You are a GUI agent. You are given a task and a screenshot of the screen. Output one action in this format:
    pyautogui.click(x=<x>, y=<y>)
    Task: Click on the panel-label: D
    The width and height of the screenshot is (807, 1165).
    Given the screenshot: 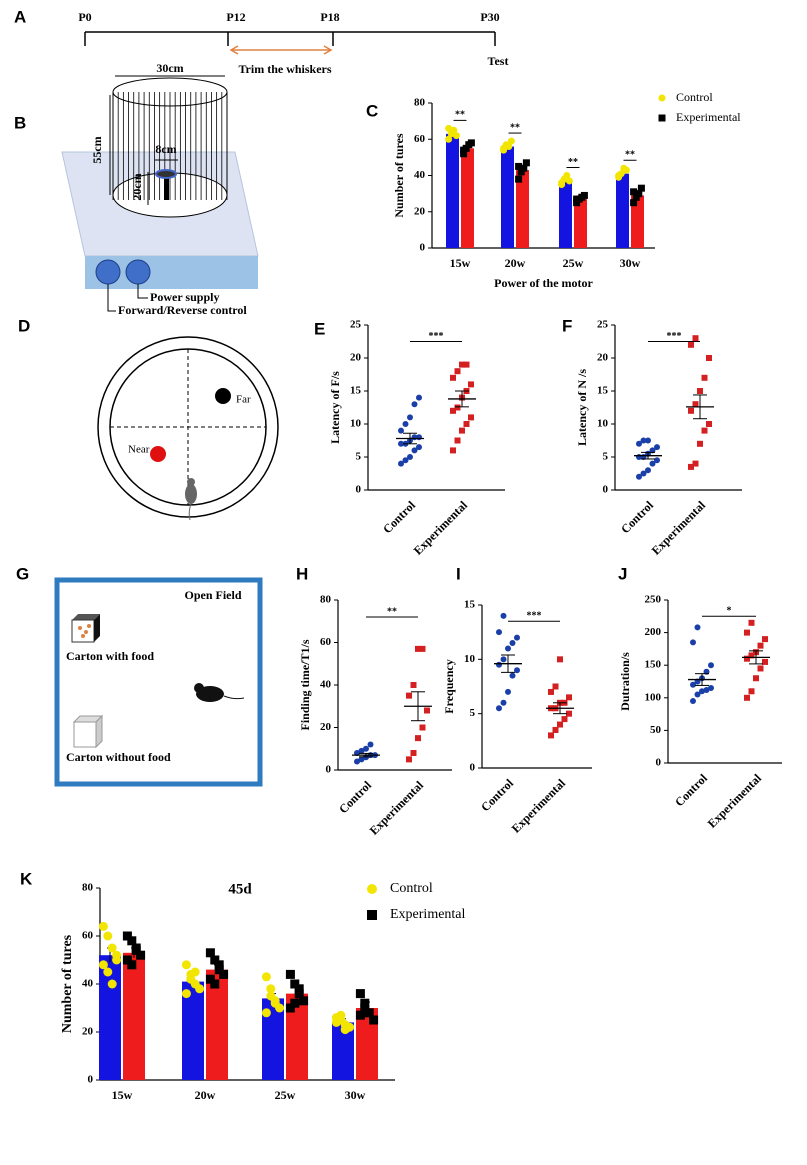 What is the action you would take?
    pyautogui.click(x=24, y=325)
    